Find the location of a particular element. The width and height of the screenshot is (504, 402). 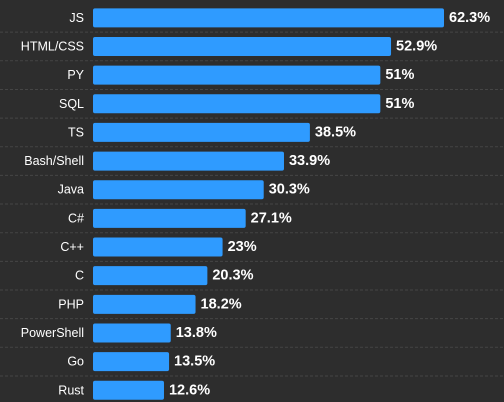

bar-row: C++ 23% is located at coordinates (252, 249).